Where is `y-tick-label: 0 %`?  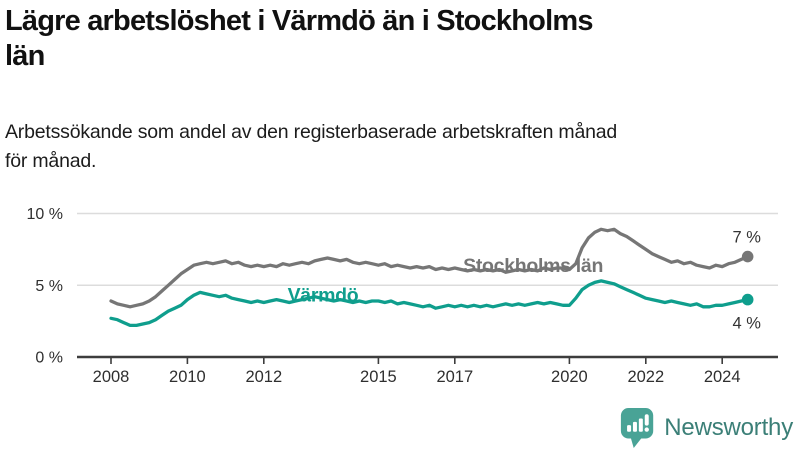 y-tick-label: 0 % is located at coordinates (49, 358).